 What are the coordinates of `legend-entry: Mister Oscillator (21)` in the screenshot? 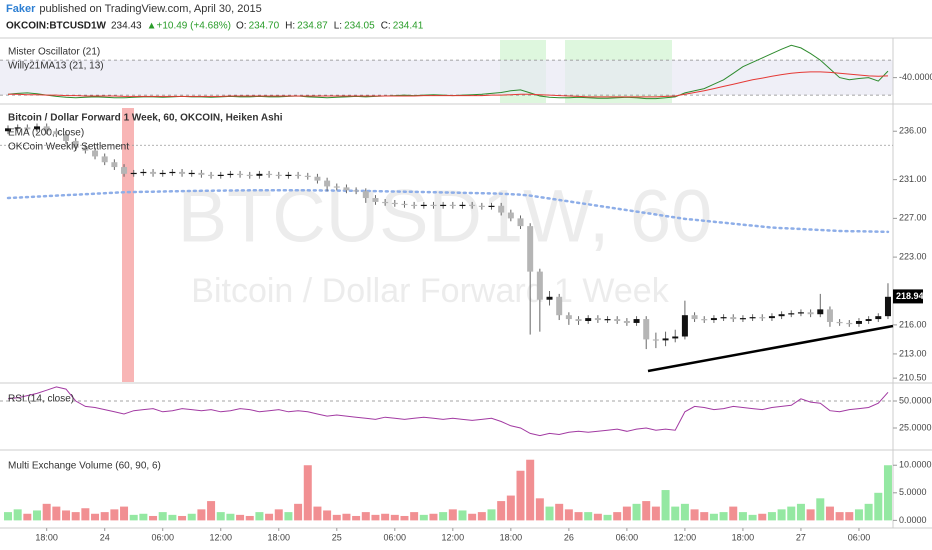 It's located at (54, 52).